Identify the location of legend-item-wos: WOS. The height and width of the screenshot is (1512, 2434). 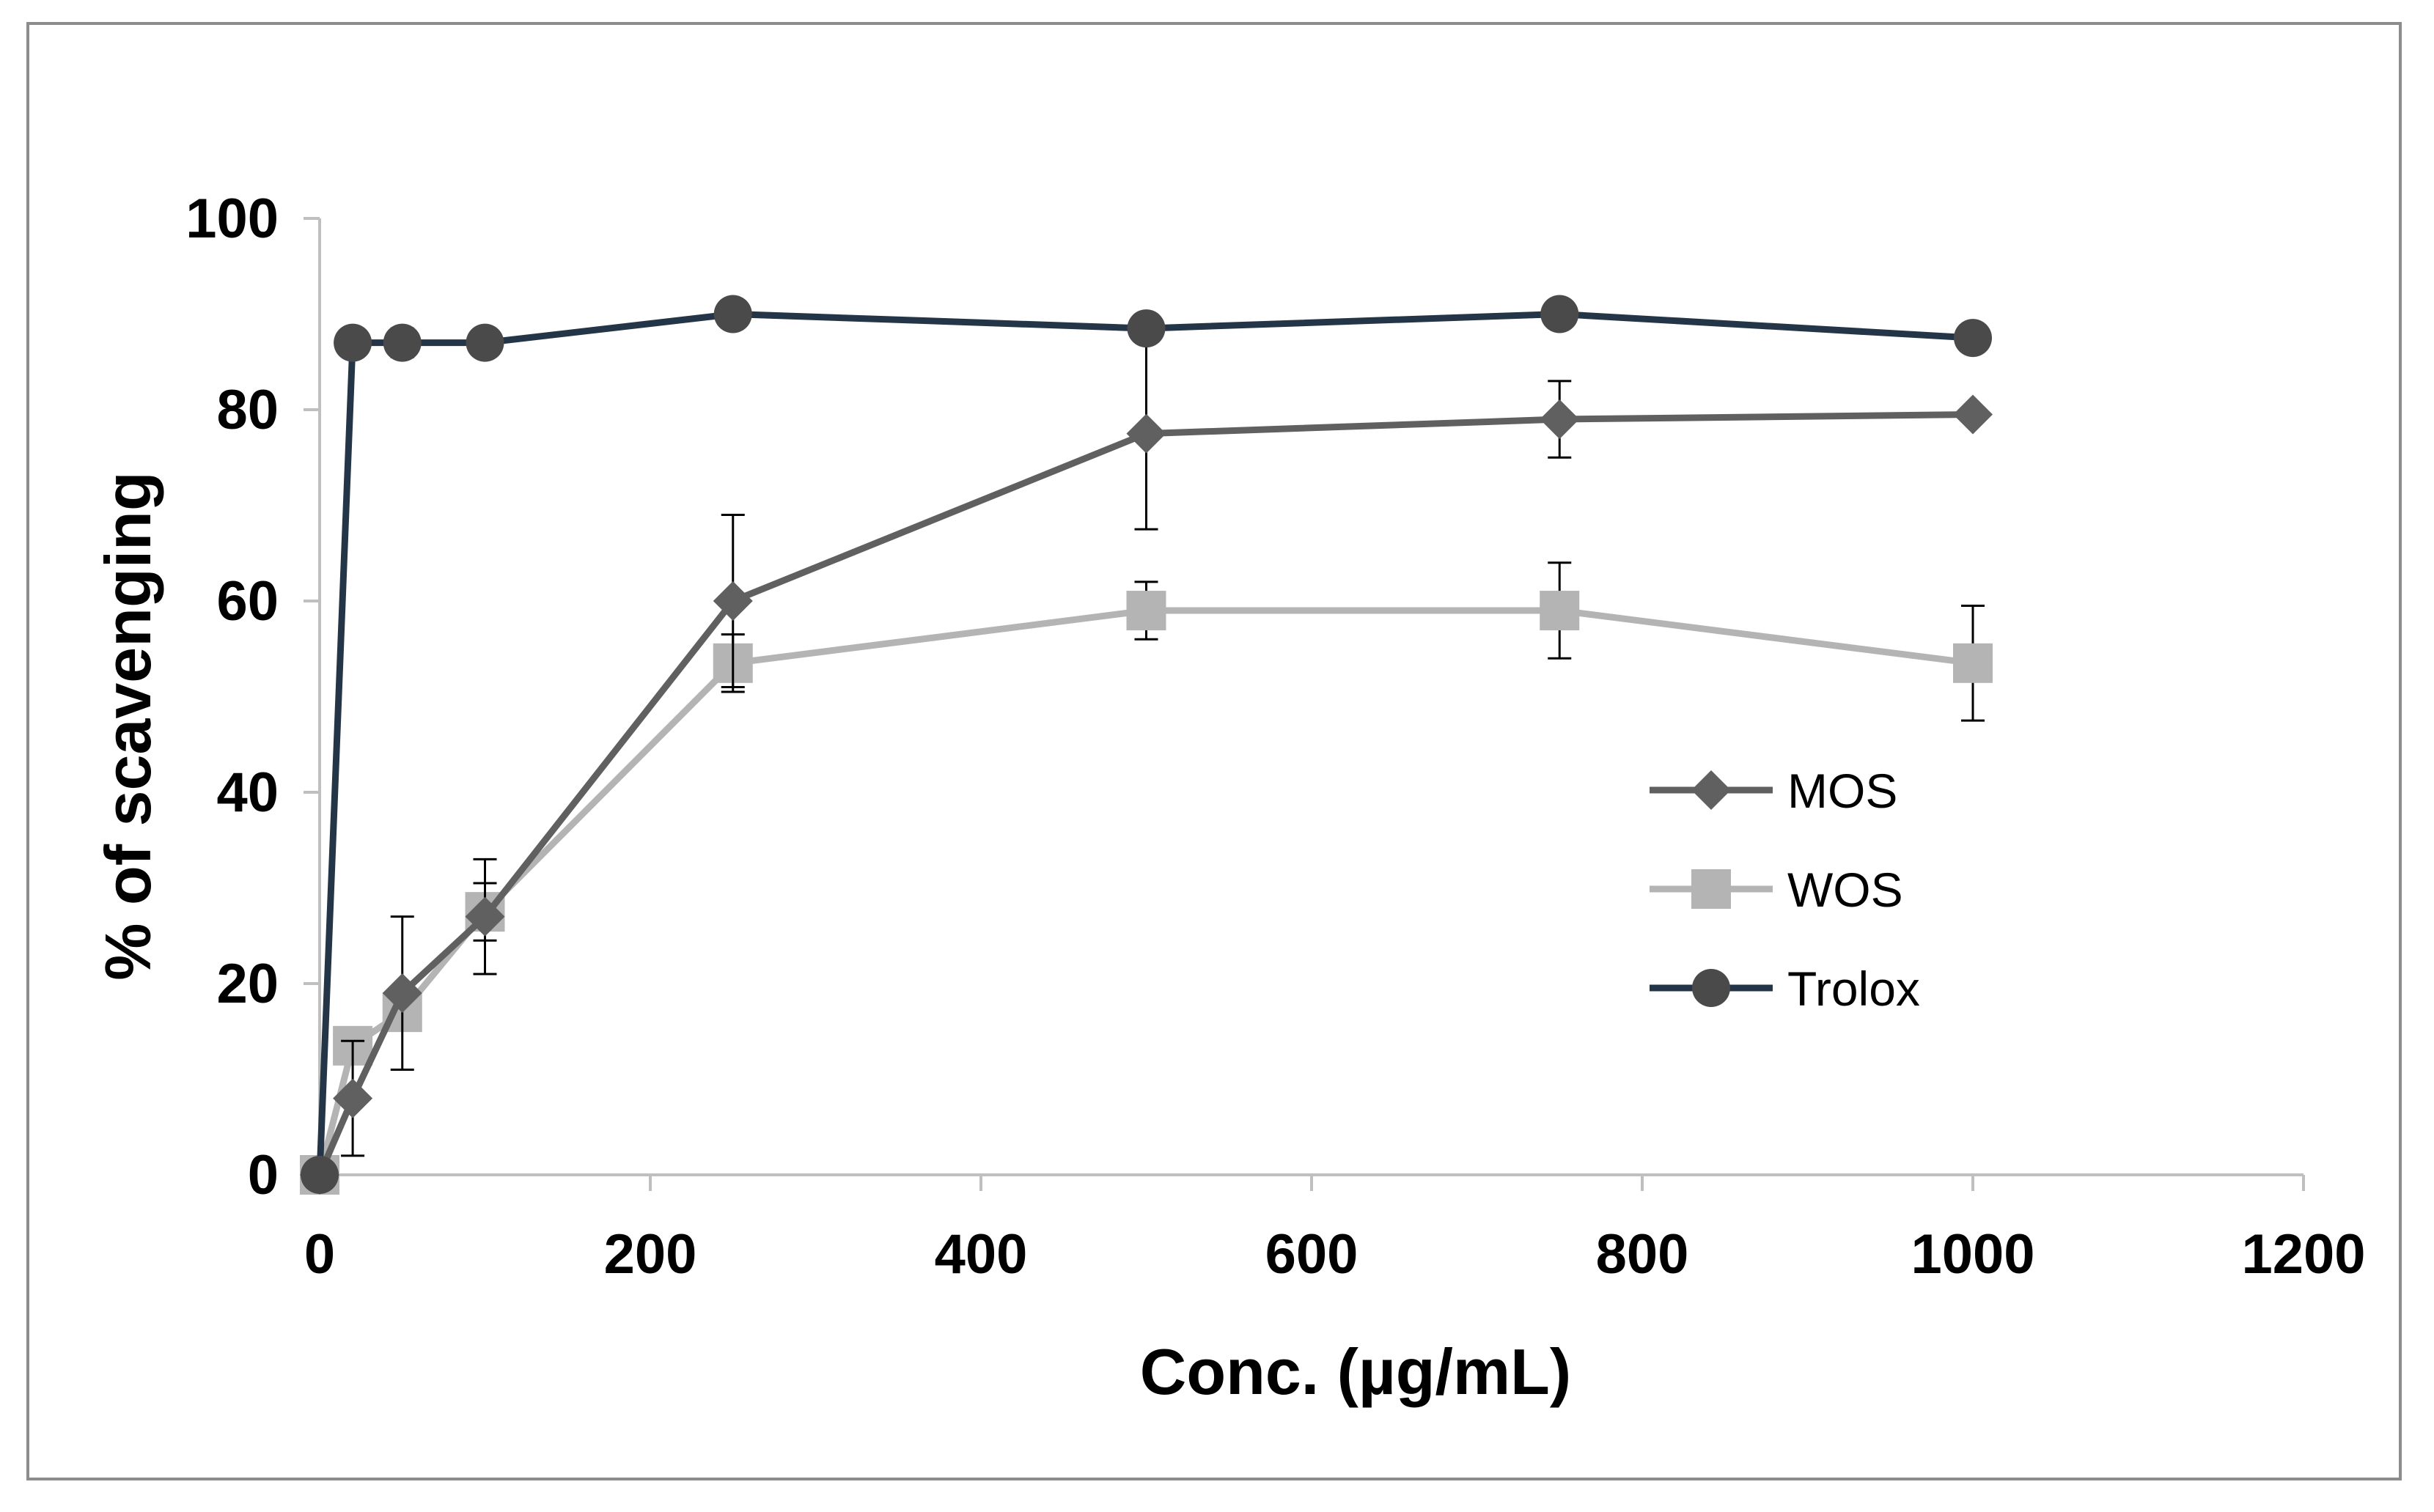
(1776, 890).